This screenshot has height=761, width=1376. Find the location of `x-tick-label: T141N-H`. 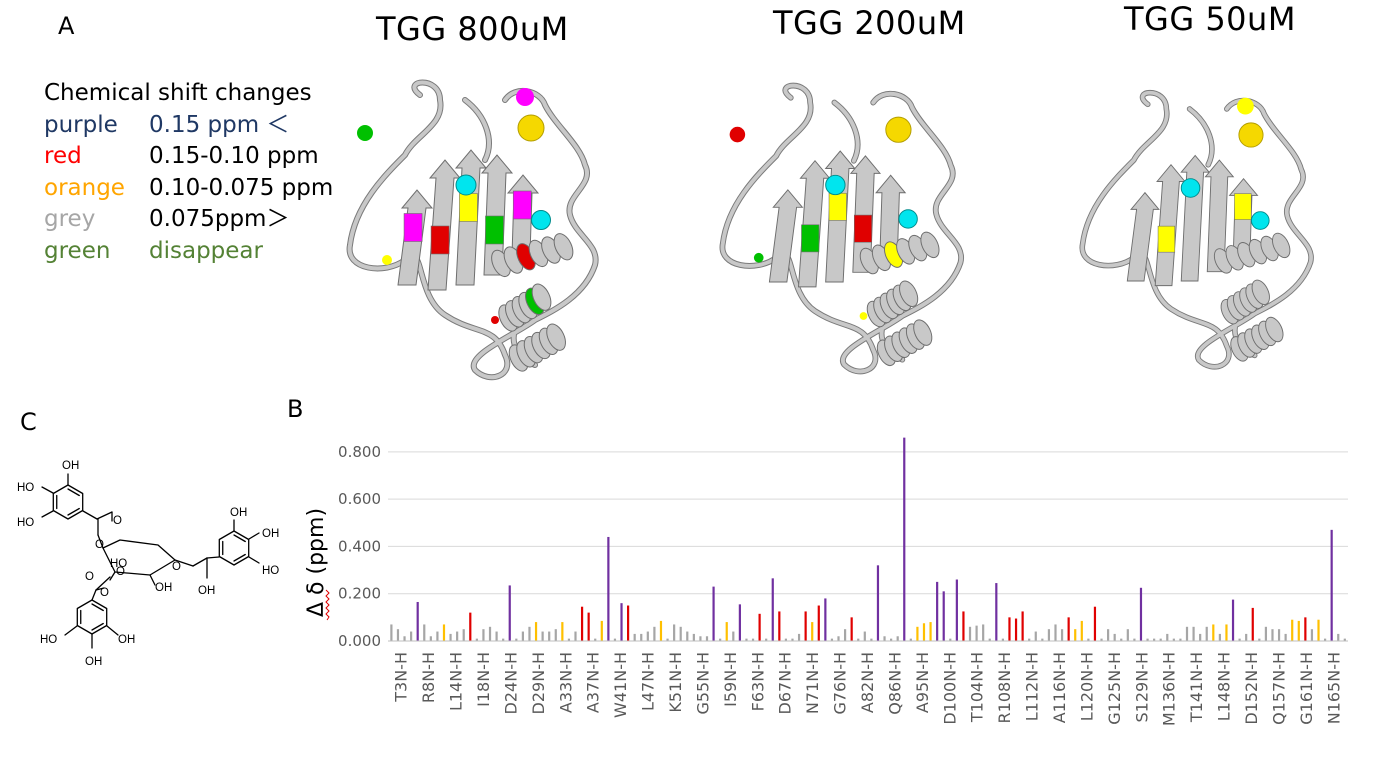

x-tick-label: T141N-H is located at coordinates (1196, 687).